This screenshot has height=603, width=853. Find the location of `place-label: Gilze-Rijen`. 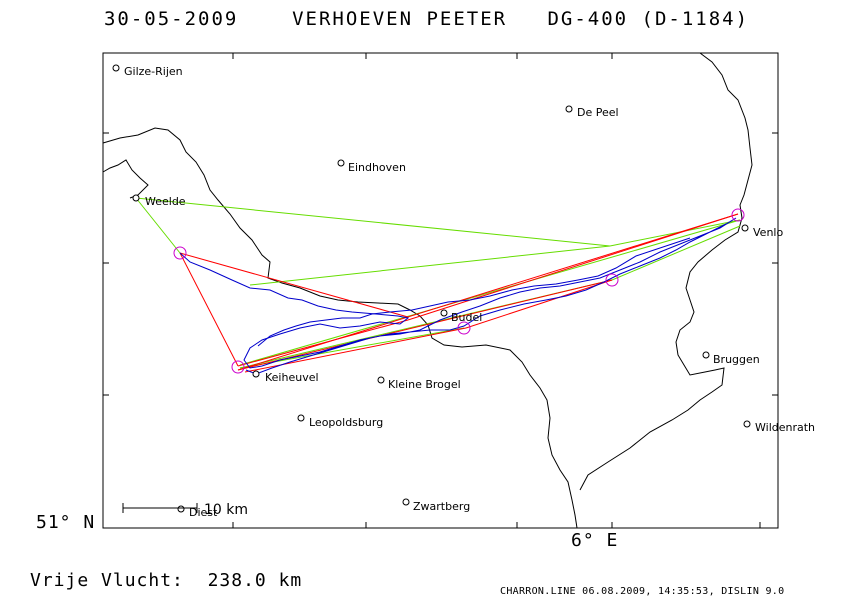

place-label: Gilze-Rijen is located at coordinates (153, 71).